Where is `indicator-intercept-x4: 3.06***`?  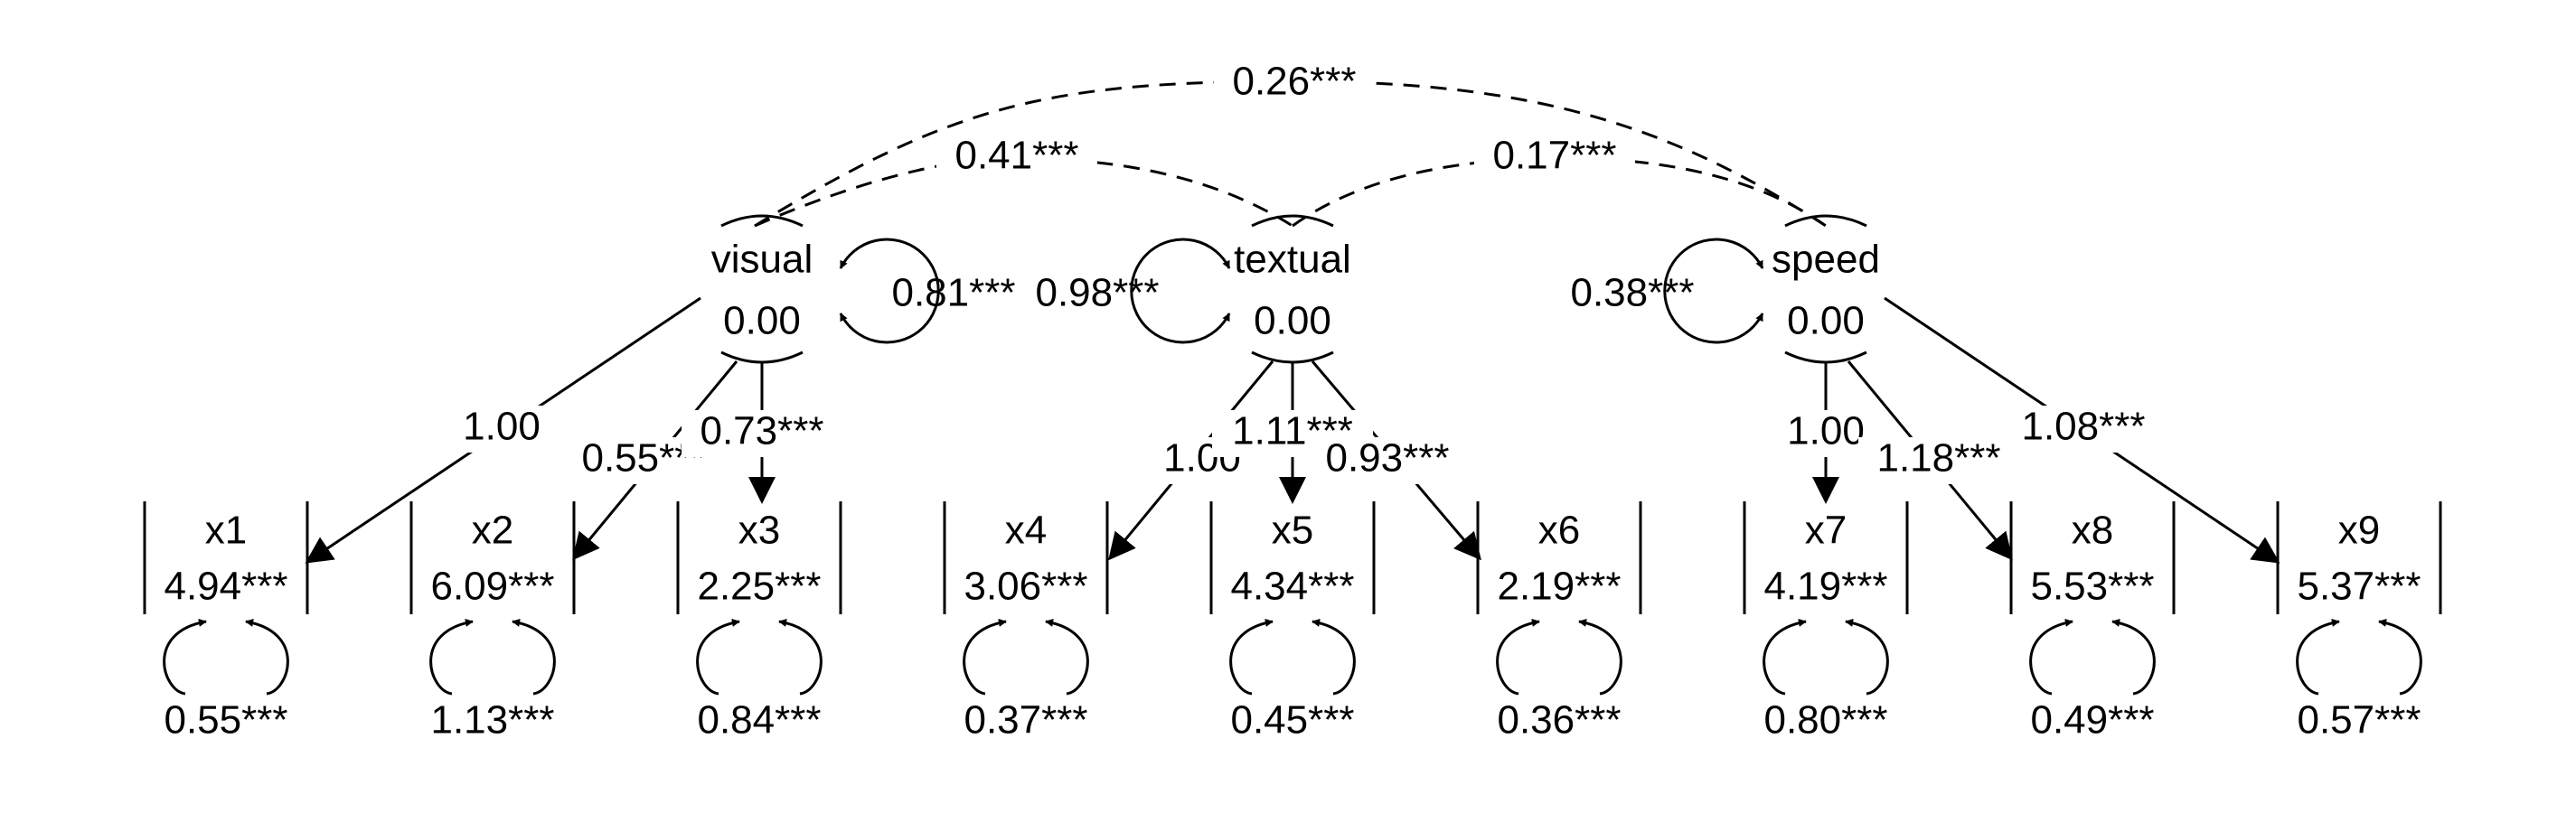
indicator-intercept-x4: 3.06*** is located at coordinates (1026, 587).